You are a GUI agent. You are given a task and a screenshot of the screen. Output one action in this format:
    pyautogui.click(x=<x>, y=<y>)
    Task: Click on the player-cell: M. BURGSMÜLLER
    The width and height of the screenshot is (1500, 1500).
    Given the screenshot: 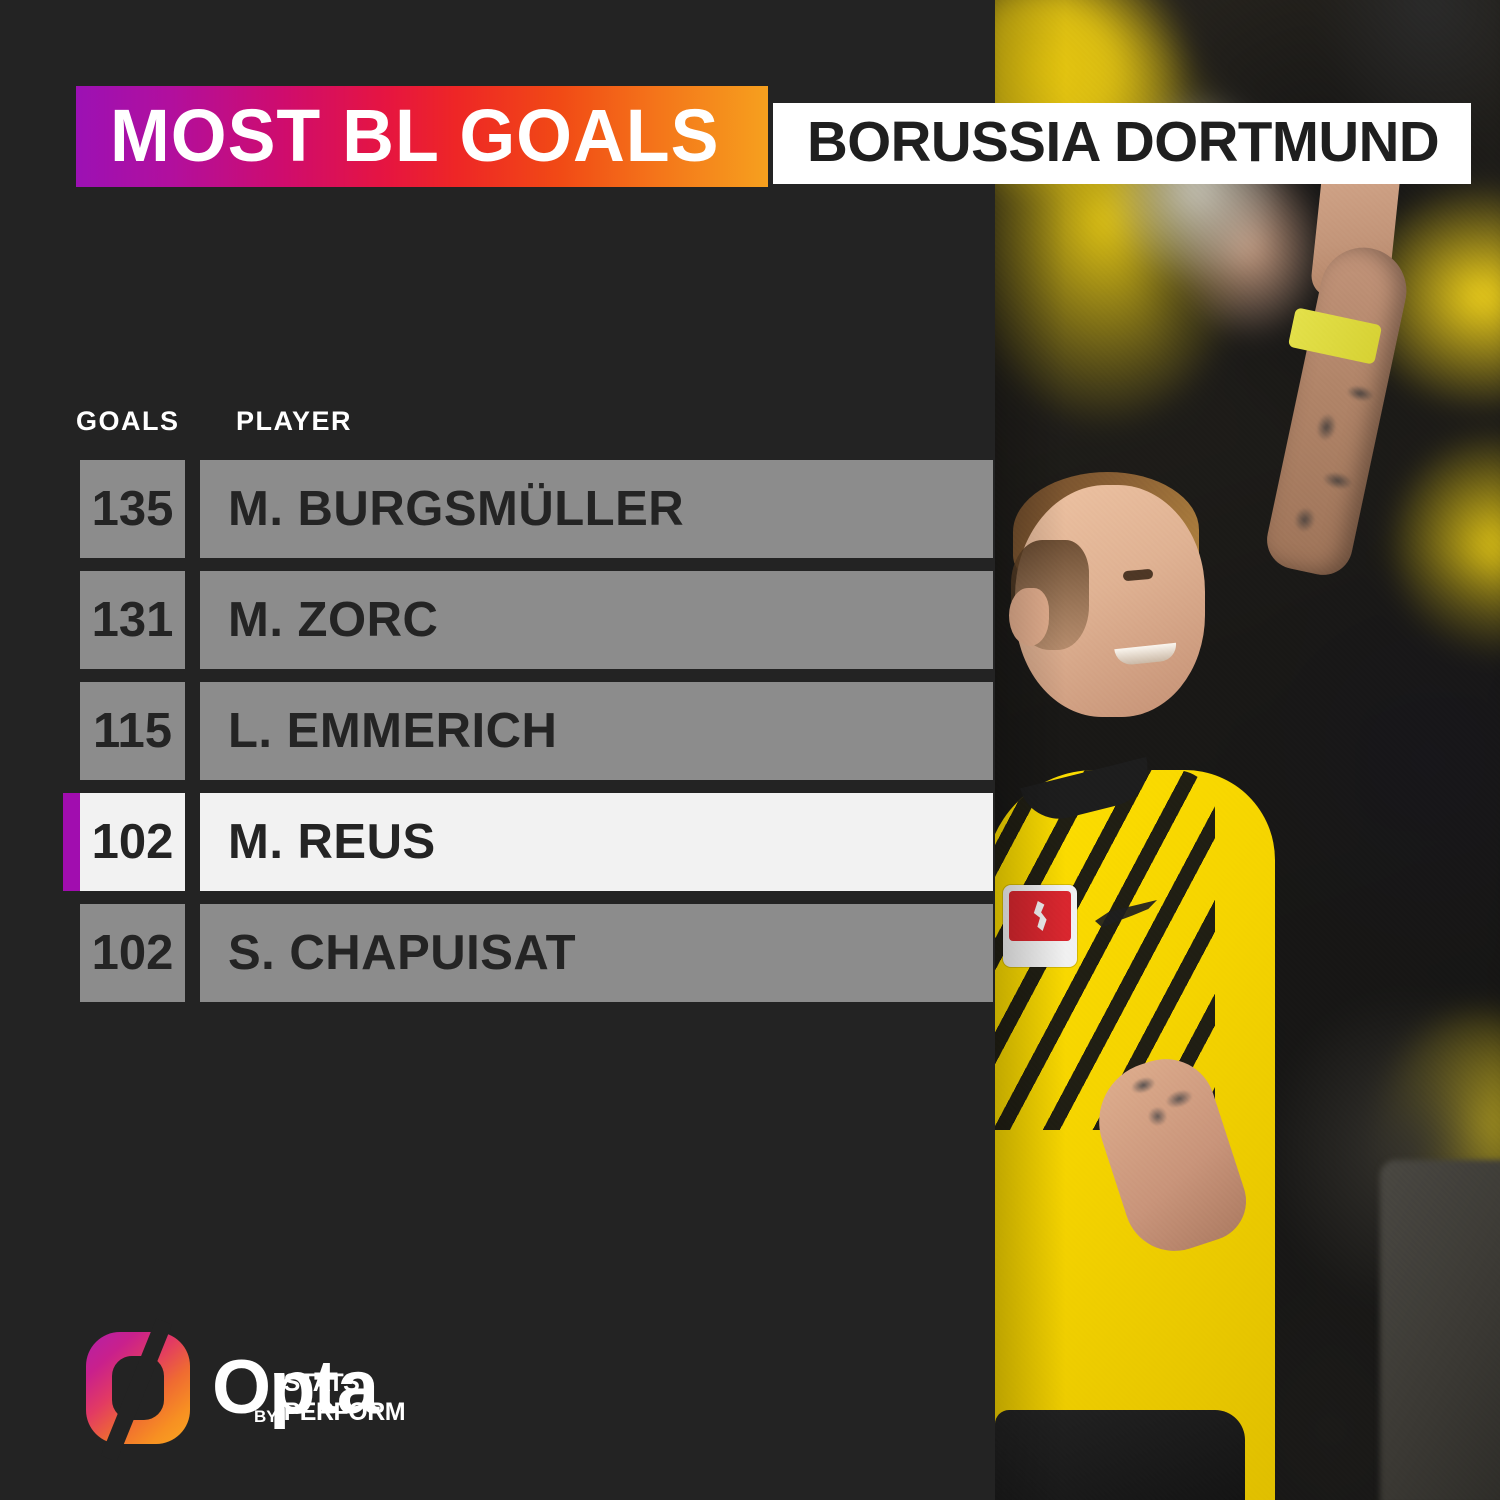 What is the action you would take?
    pyautogui.click(x=596, y=509)
    